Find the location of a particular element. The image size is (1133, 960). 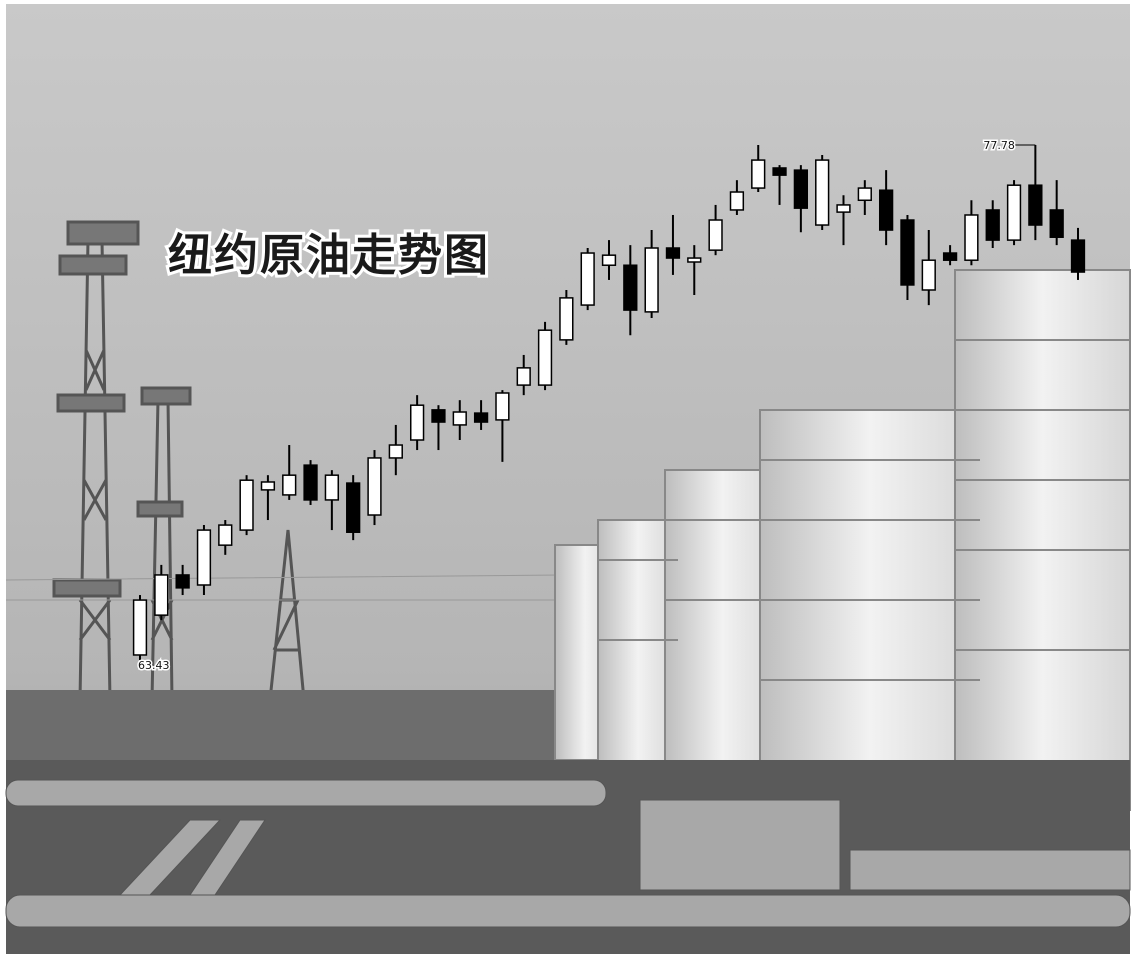

annotation: 63.43 is located at coordinates (154, 665).